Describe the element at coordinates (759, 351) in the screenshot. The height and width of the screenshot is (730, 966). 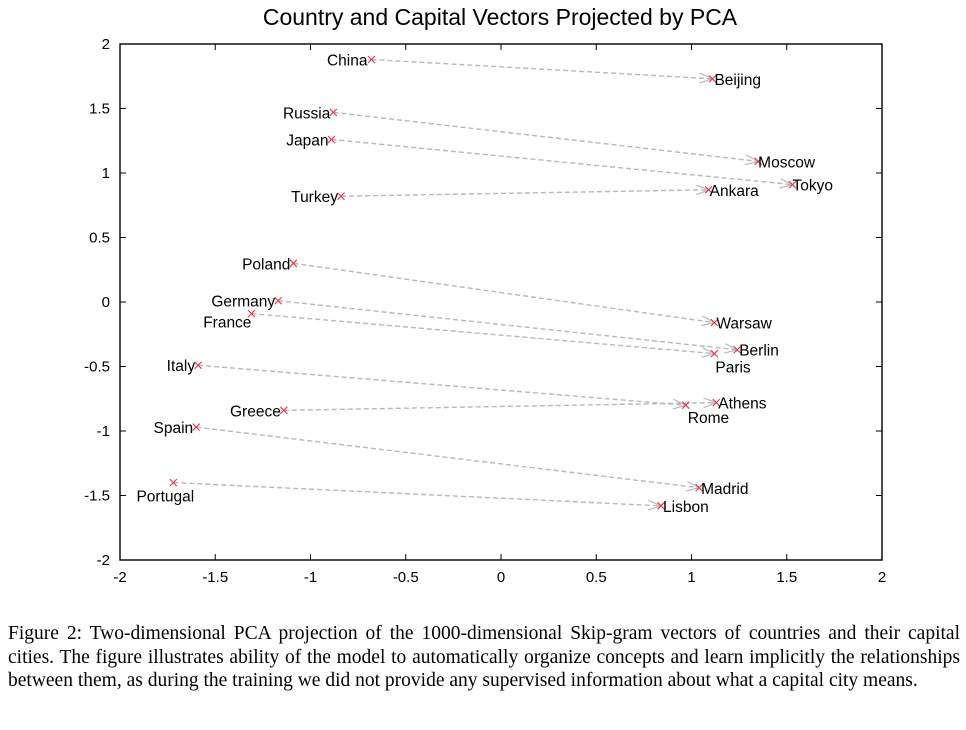
I see `capital-label: Berlin` at that location.